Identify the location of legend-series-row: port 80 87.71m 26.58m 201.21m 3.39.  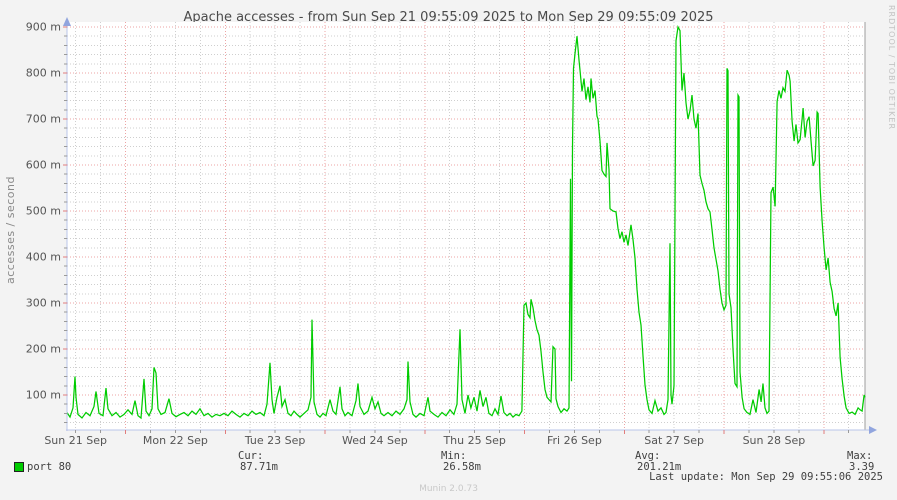
(448, 467).